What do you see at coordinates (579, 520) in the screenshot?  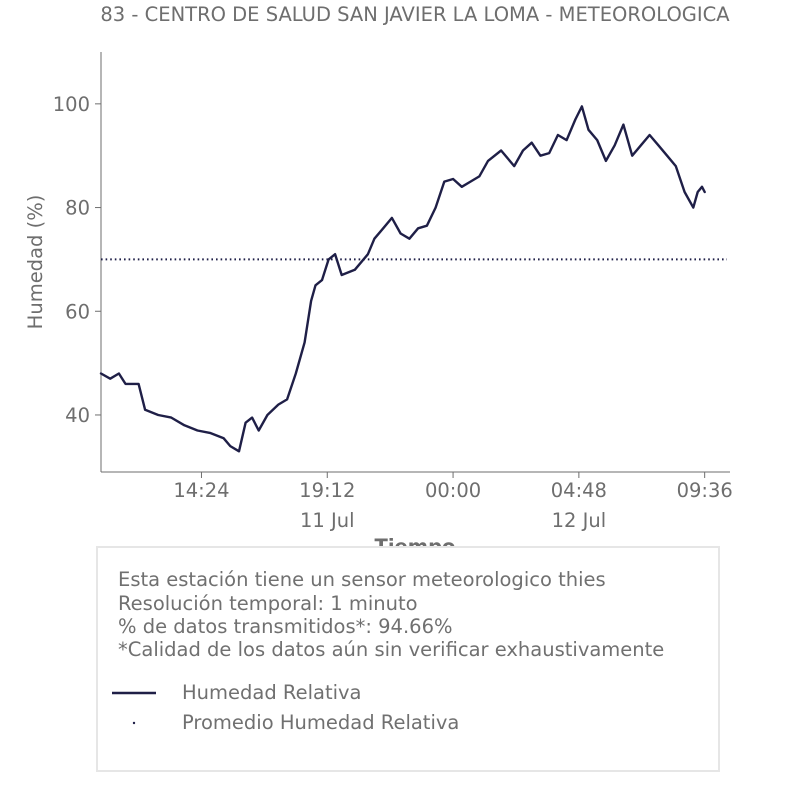 I see `x-tick-date-label: 12 Jul` at bounding box center [579, 520].